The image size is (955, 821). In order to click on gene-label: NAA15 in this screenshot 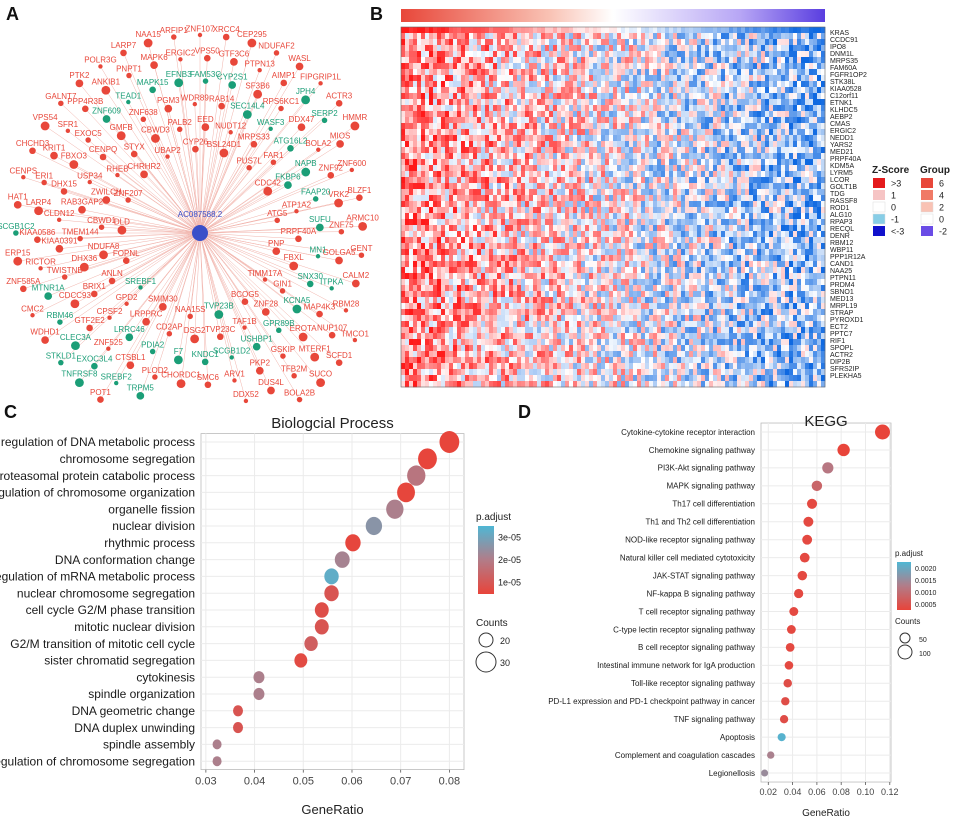, I will do `click(148, 34)`.